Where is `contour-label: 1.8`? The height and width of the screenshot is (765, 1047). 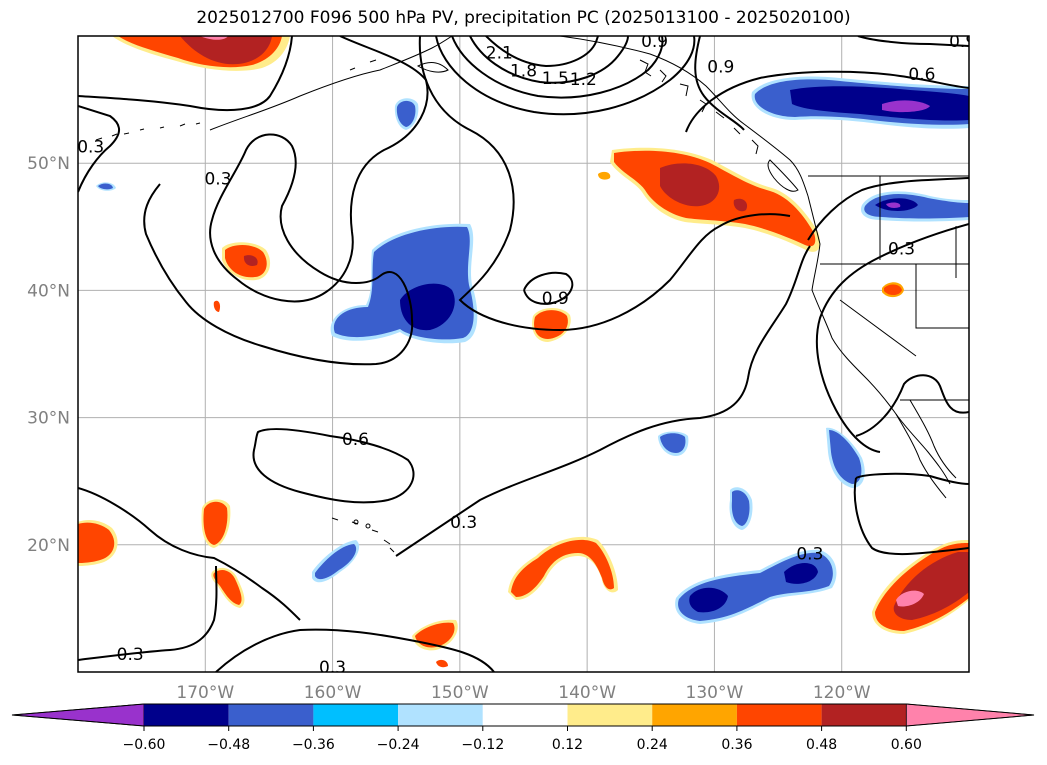
contour-label: 1.8 is located at coordinates (523, 71).